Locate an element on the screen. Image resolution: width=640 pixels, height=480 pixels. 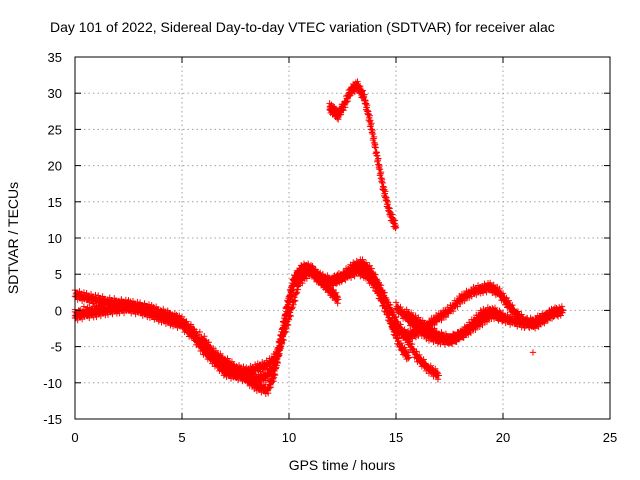
x-tick-label: 20 is located at coordinates (503, 437).